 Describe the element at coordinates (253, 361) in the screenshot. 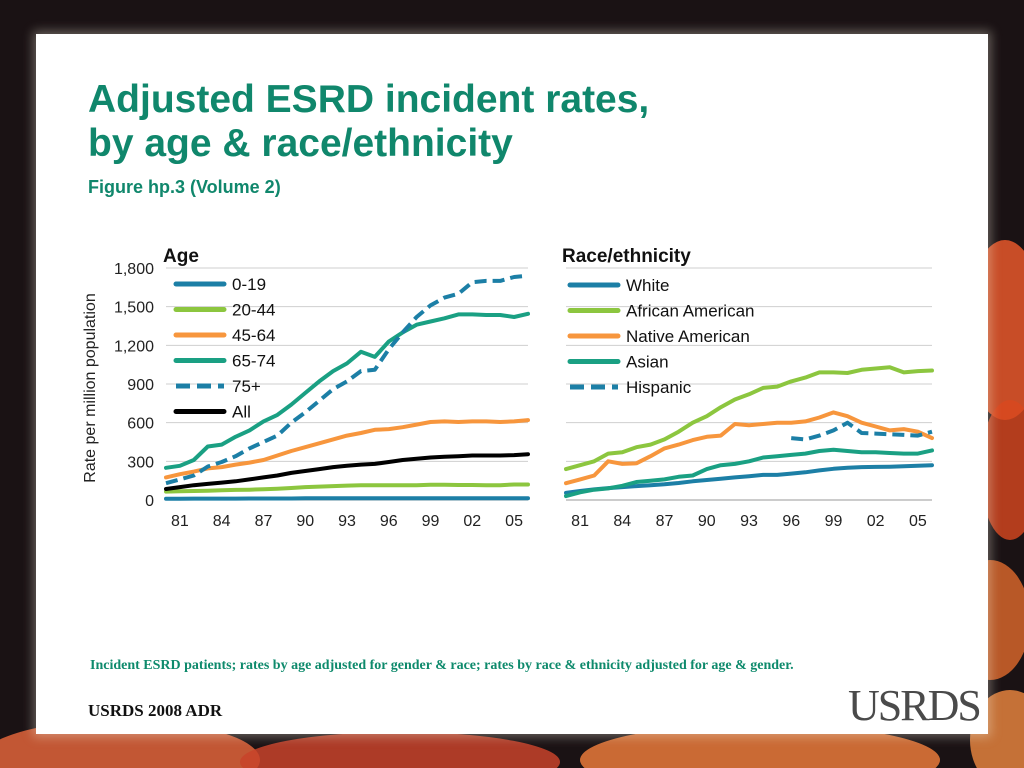

I see `age-legend-label-65-74: 65-74` at that location.